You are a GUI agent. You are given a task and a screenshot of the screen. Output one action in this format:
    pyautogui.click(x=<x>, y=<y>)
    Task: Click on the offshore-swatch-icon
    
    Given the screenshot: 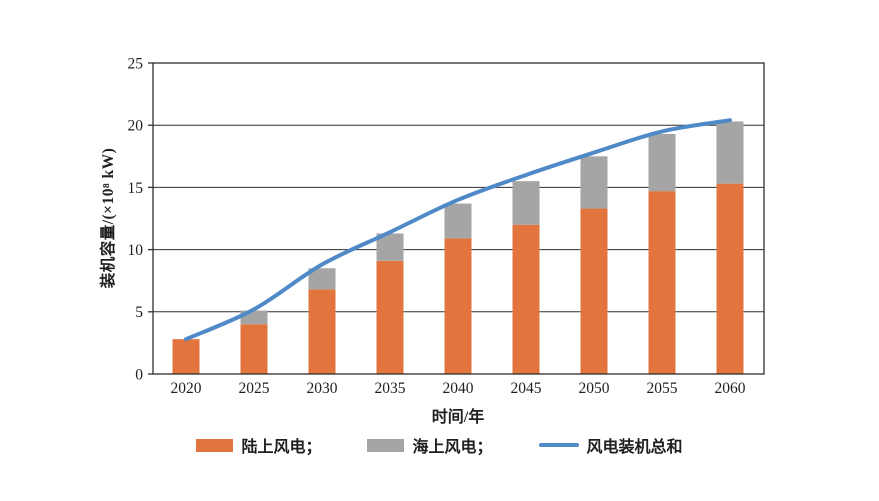 What is the action you would take?
    pyautogui.click(x=386, y=445)
    